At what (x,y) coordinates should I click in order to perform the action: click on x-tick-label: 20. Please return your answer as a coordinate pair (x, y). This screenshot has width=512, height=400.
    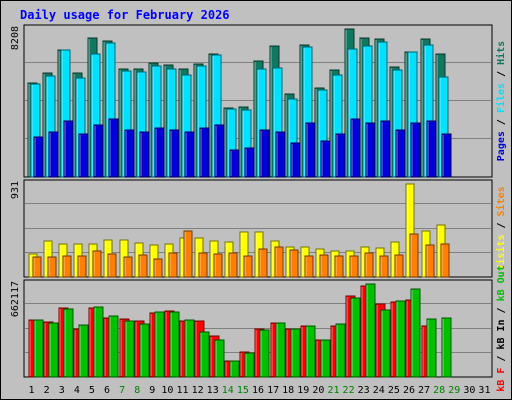
    Looking at the image, I should click on (318, 390).